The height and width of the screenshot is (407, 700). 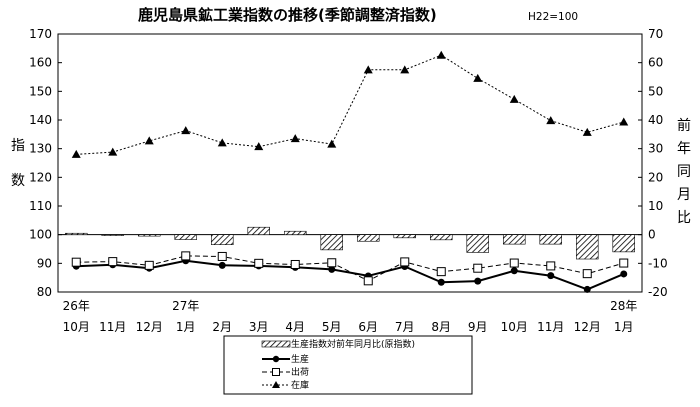 What do you see at coordinates (276, 344) in the screenshot?
I see `legend-bar-swatch` at bounding box center [276, 344].